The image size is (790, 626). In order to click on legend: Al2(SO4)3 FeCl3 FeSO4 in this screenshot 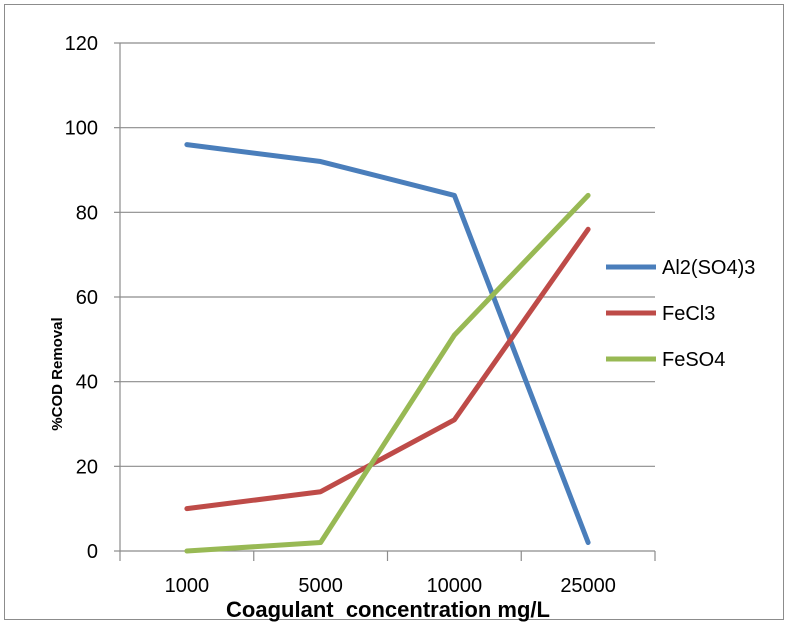, I will do `click(680, 314)`.